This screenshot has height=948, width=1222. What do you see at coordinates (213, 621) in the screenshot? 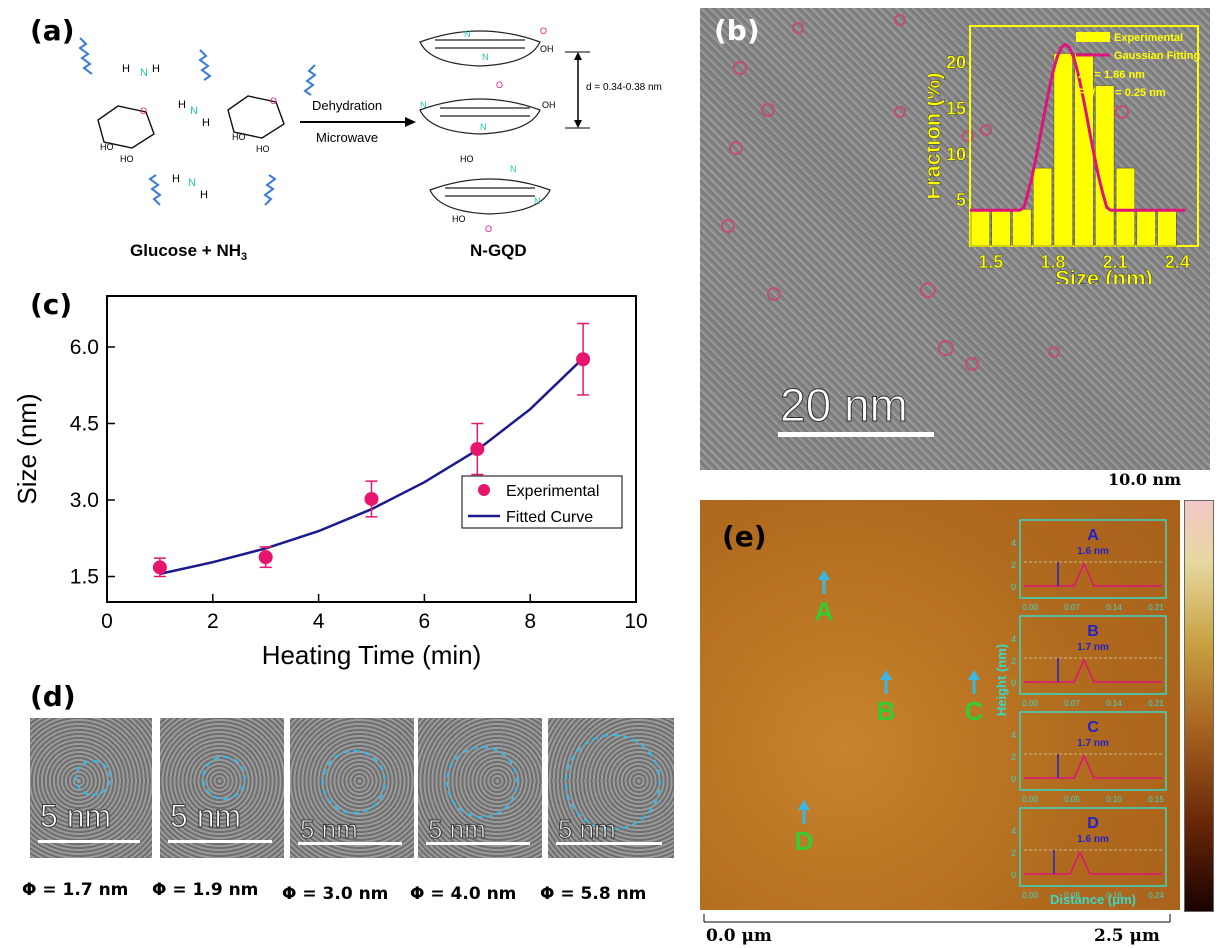
I see `x-tick-label: 2` at bounding box center [213, 621].